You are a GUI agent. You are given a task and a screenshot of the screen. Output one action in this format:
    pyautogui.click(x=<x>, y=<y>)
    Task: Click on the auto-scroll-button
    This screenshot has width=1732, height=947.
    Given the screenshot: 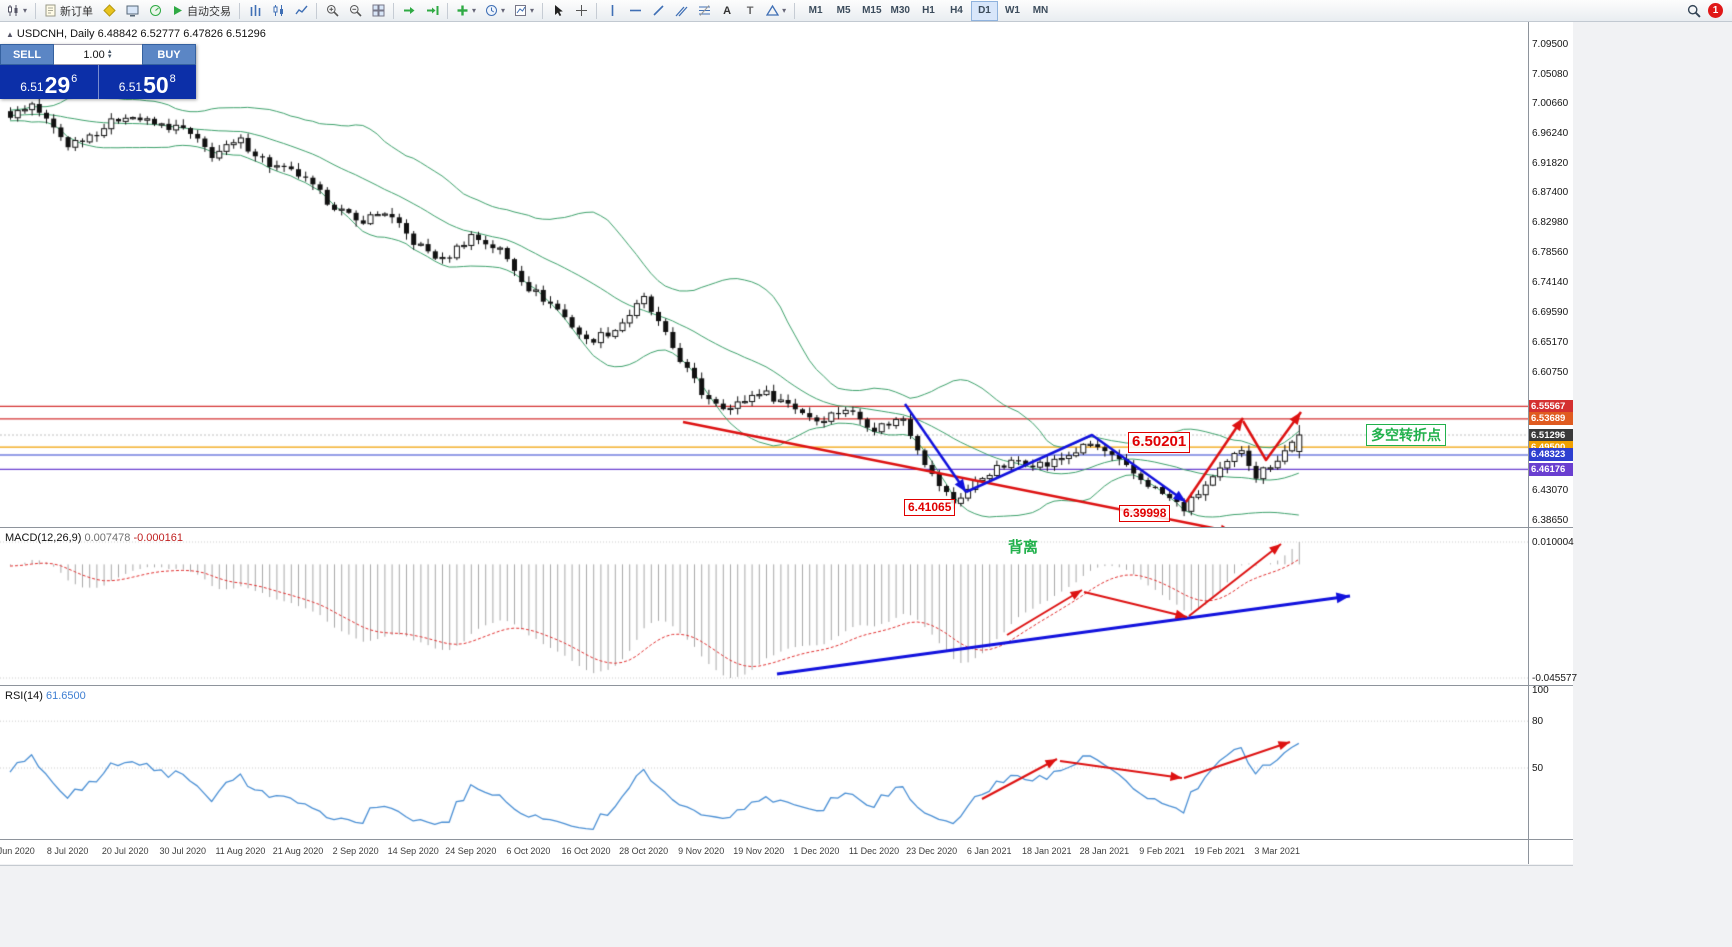 What is the action you would take?
    pyautogui.click(x=409, y=11)
    